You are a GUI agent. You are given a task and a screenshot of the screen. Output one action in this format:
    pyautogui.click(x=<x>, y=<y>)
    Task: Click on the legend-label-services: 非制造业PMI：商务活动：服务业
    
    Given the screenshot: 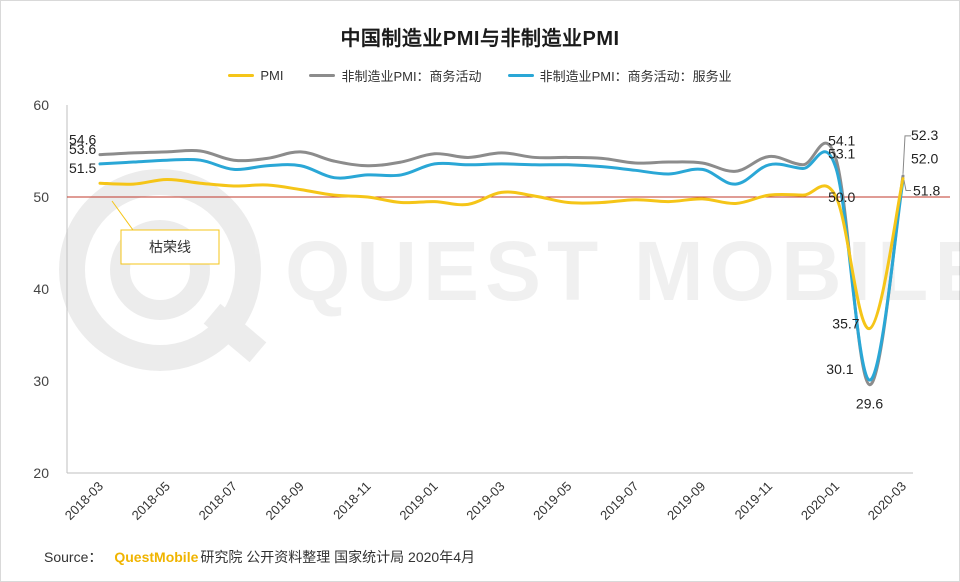 What is the action you would take?
    pyautogui.click(x=635, y=76)
    